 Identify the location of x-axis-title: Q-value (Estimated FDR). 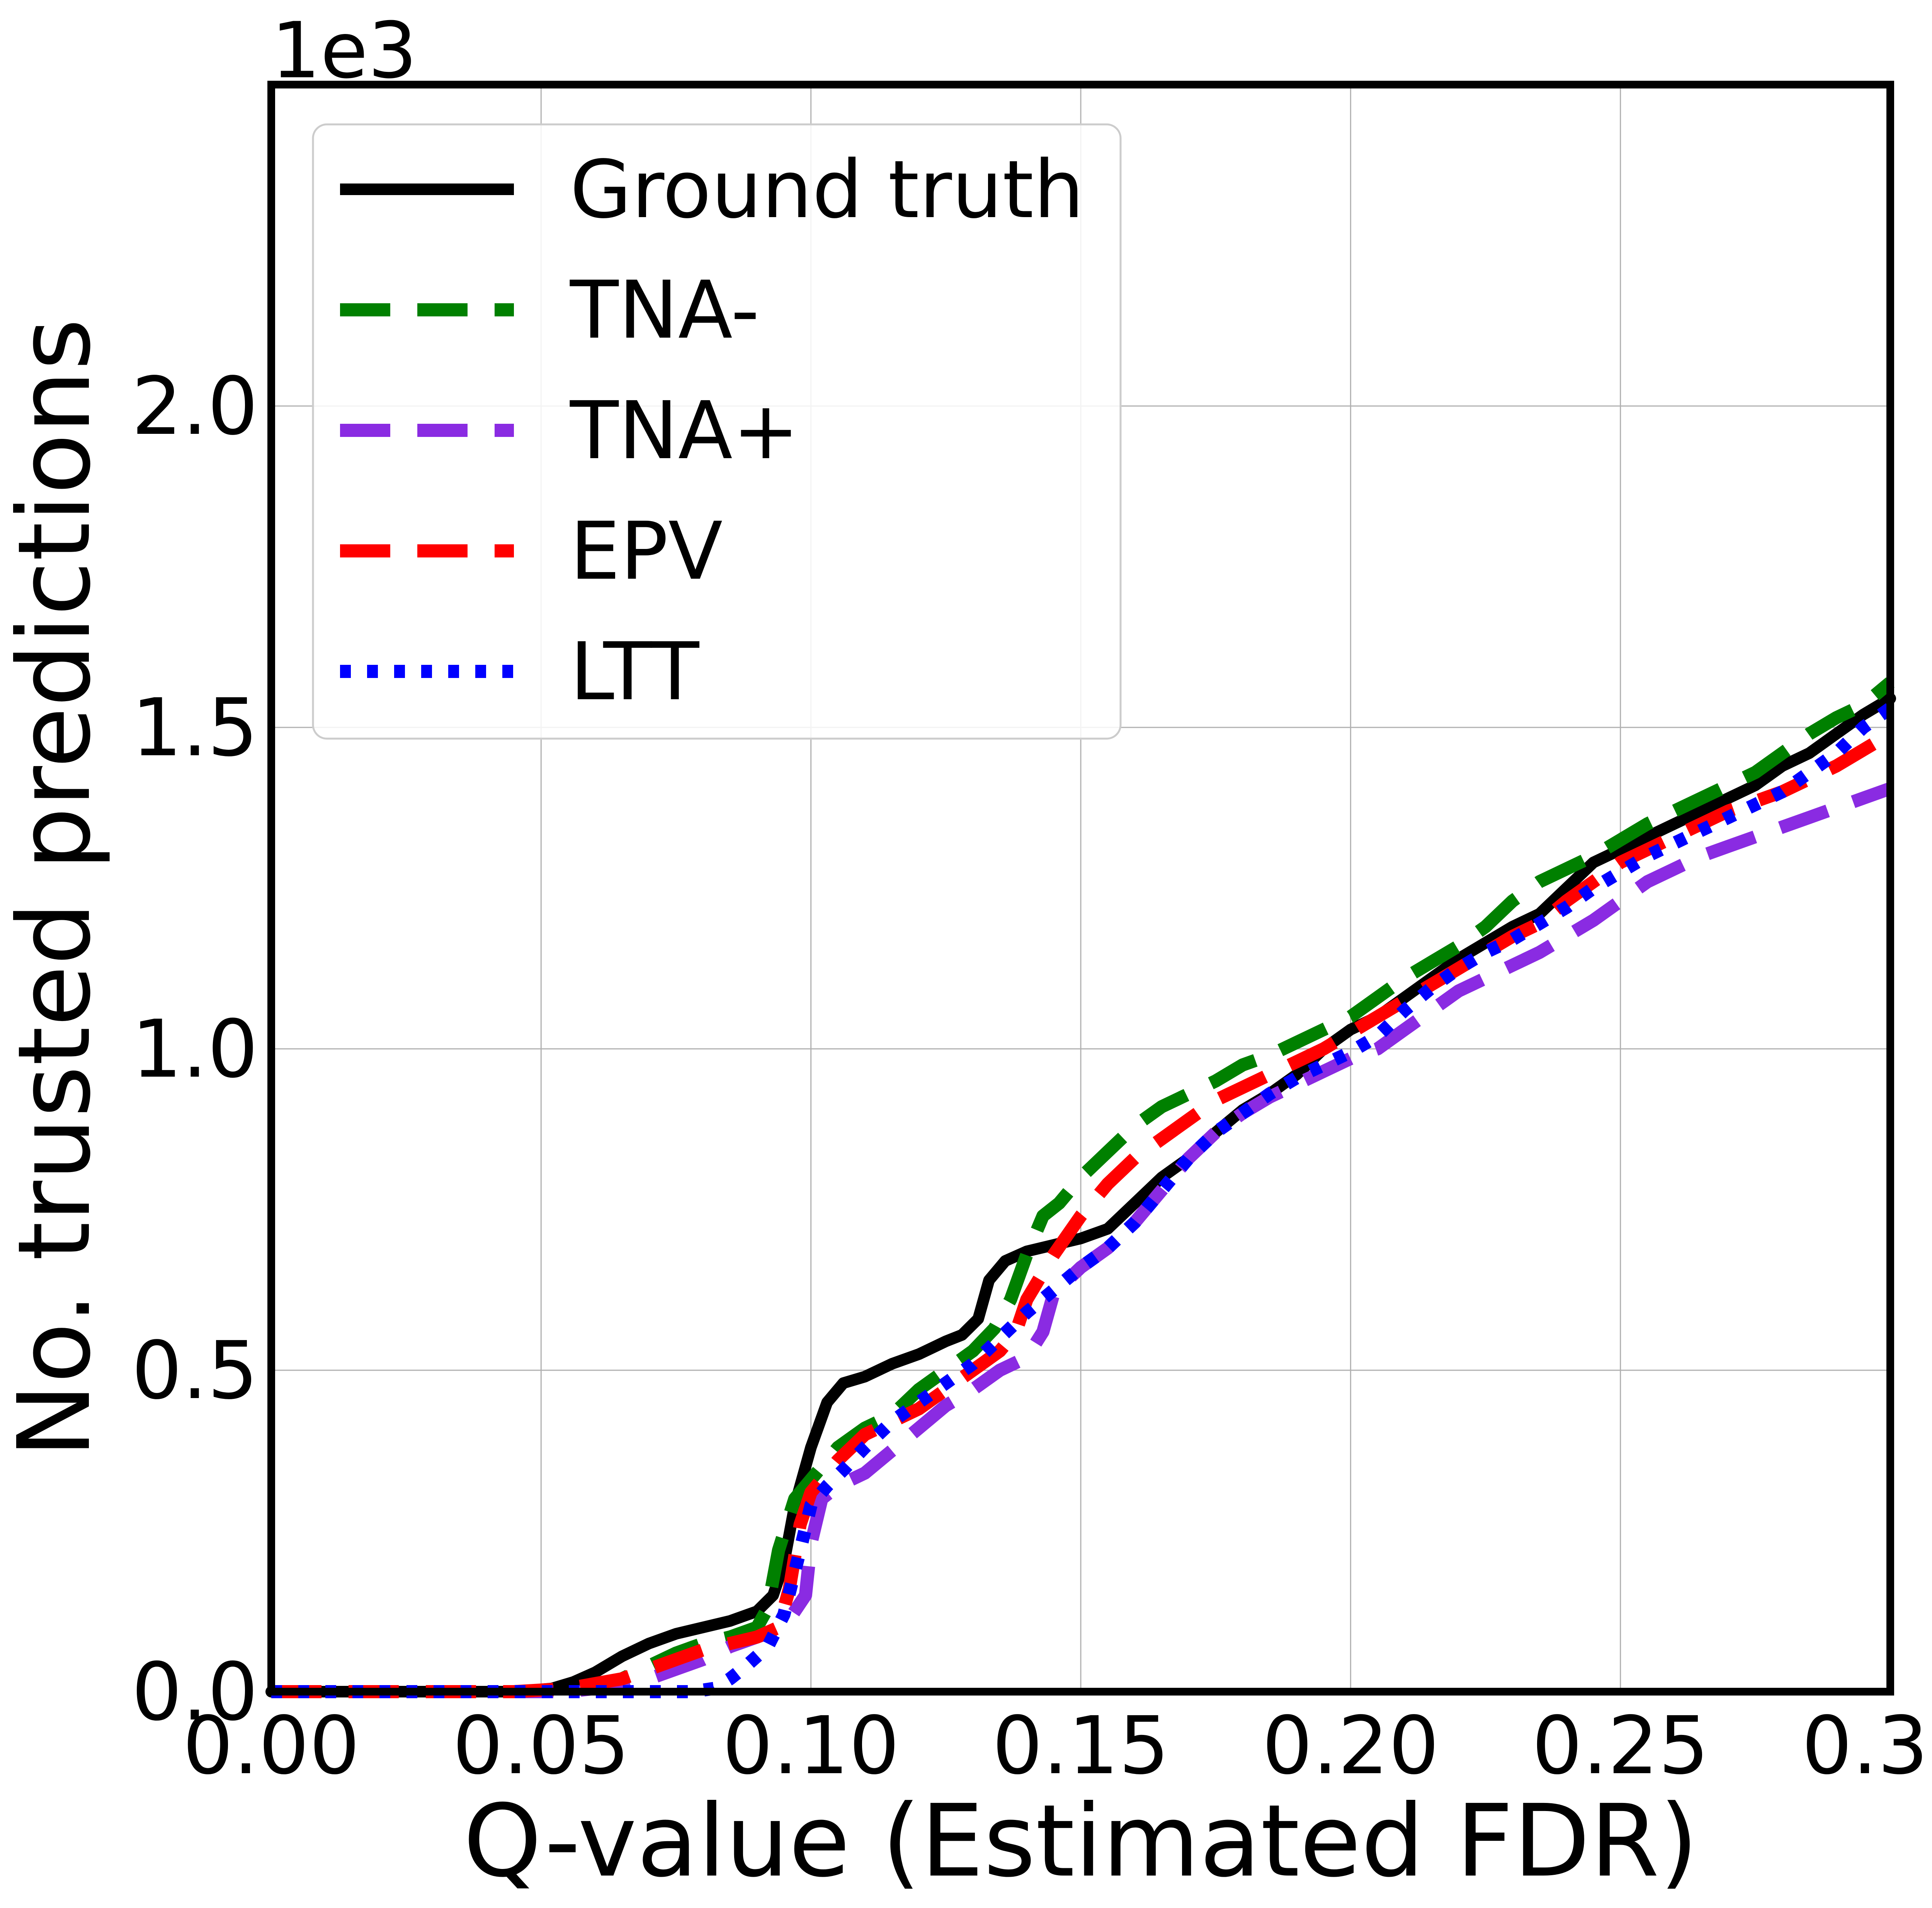
(1080, 1841).